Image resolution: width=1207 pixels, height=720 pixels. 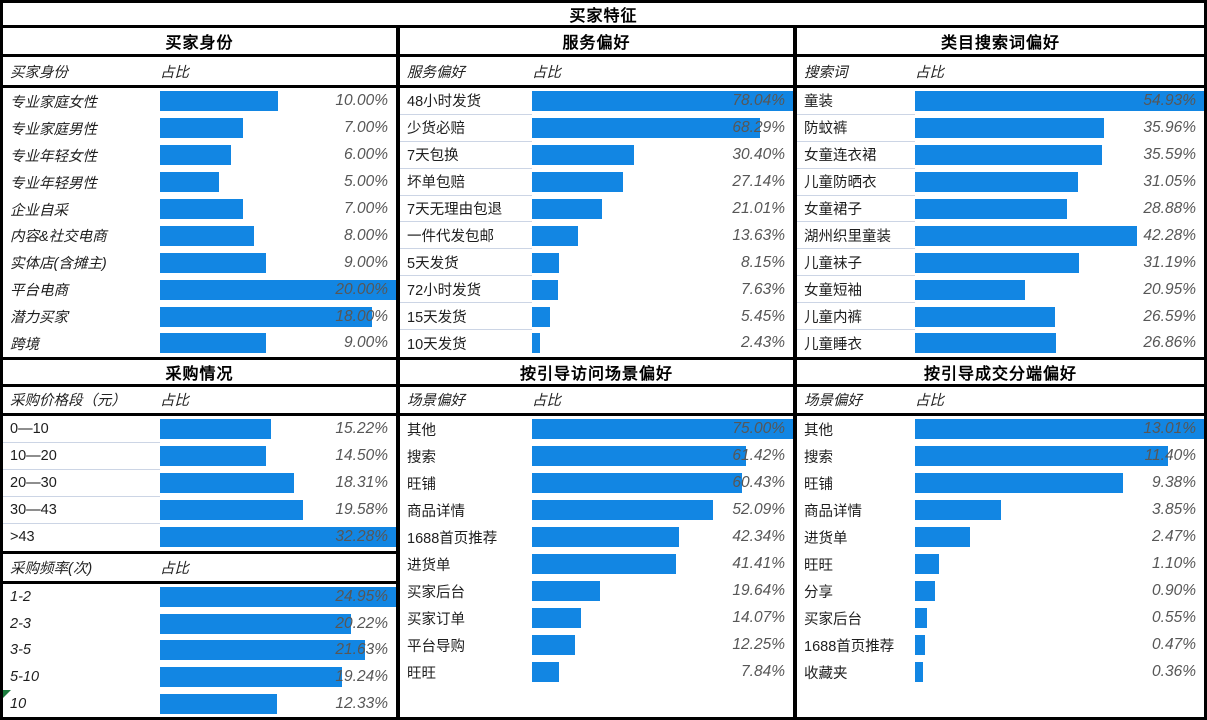 What do you see at coordinates (361, 316) in the screenshot?
I see `value-label: 18.00%` at bounding box center [361, 316].